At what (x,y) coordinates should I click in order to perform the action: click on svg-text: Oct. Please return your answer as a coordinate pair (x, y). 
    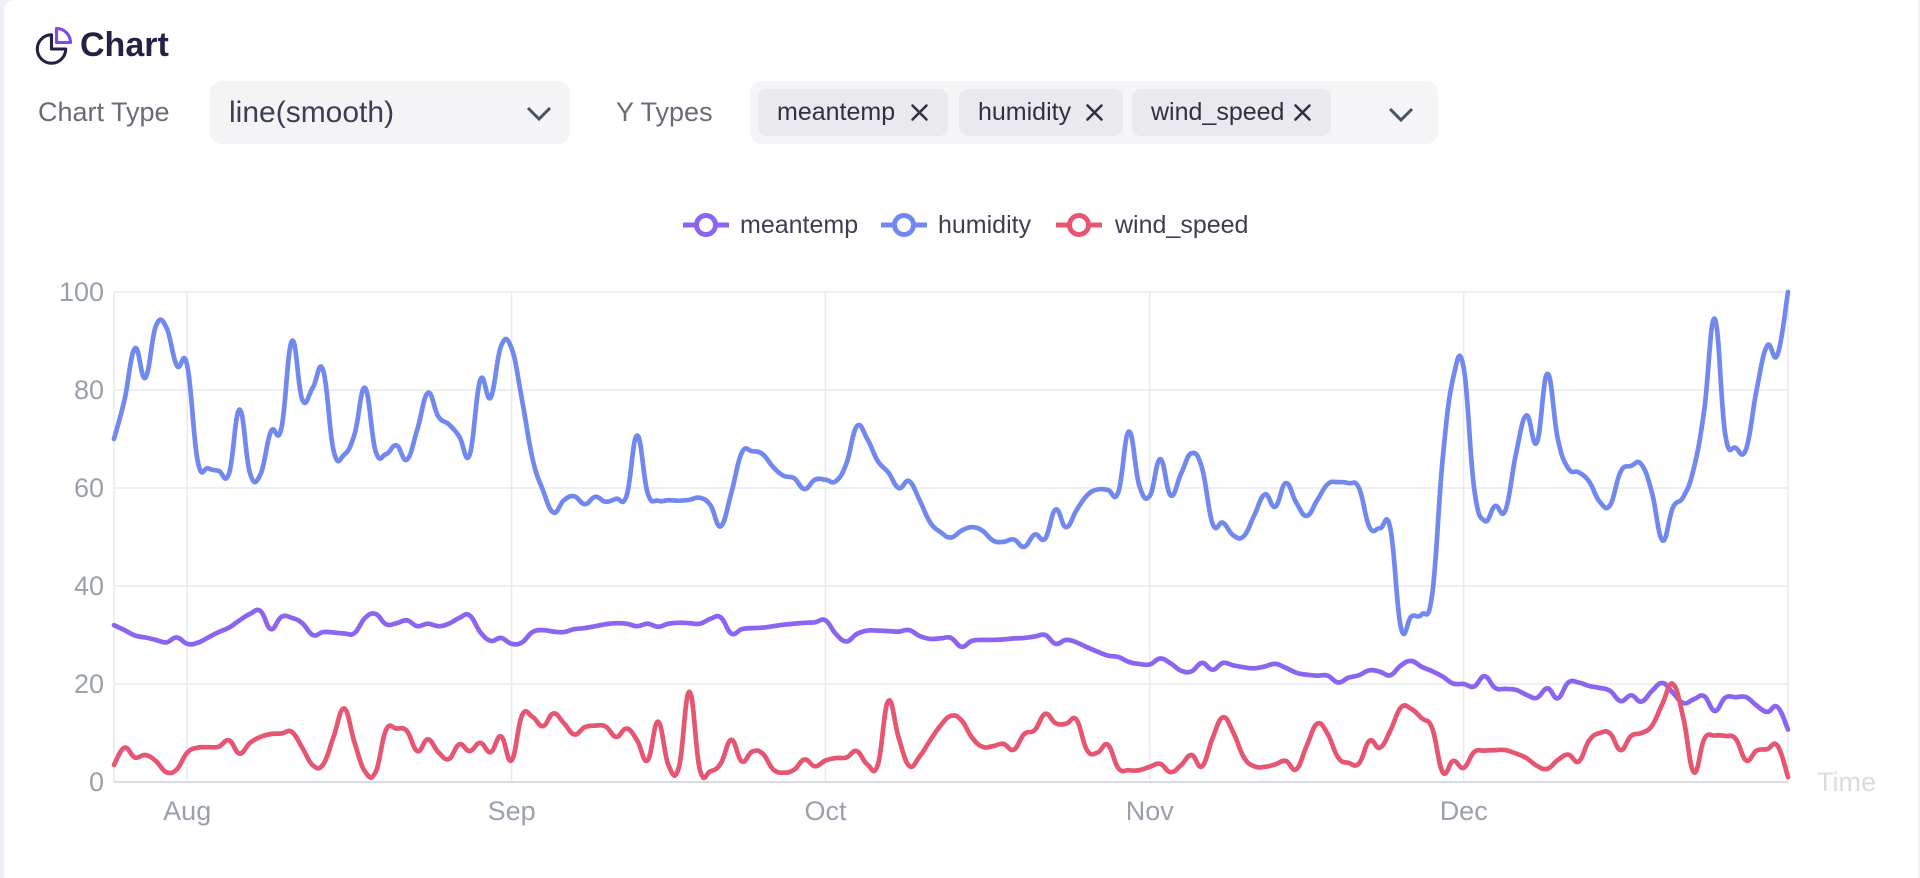
    Looking at the image, I should click on (825, 811).